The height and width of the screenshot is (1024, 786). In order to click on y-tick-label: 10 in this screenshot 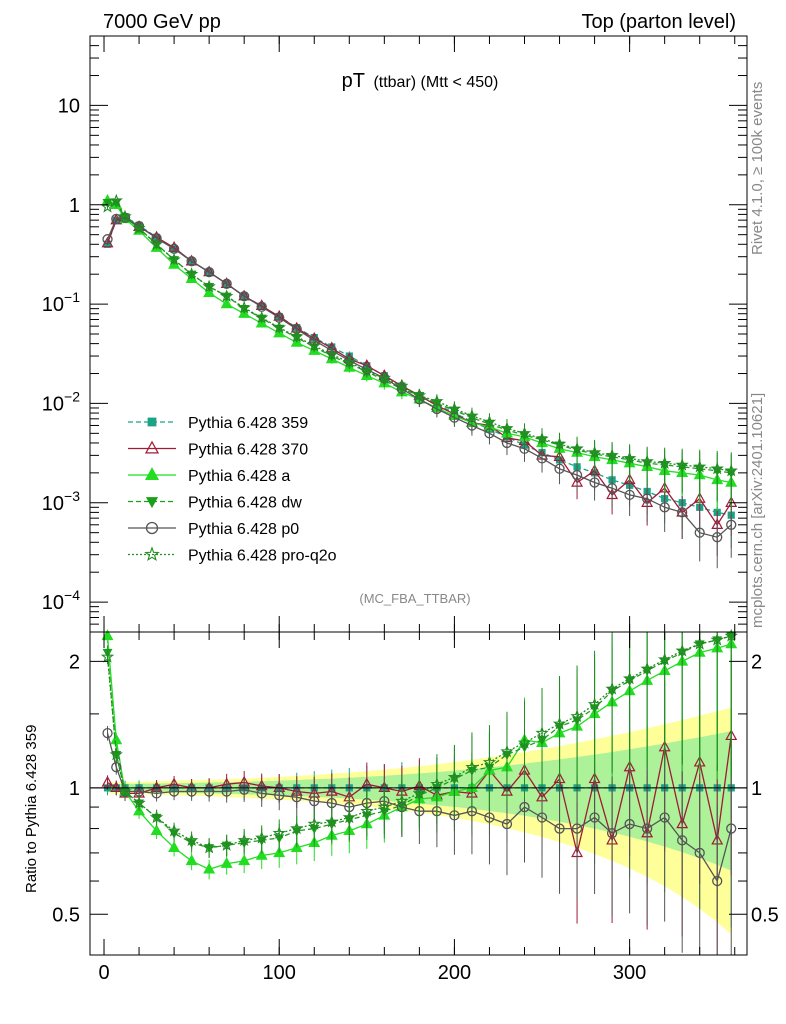, I will do `click(69, 106)`.